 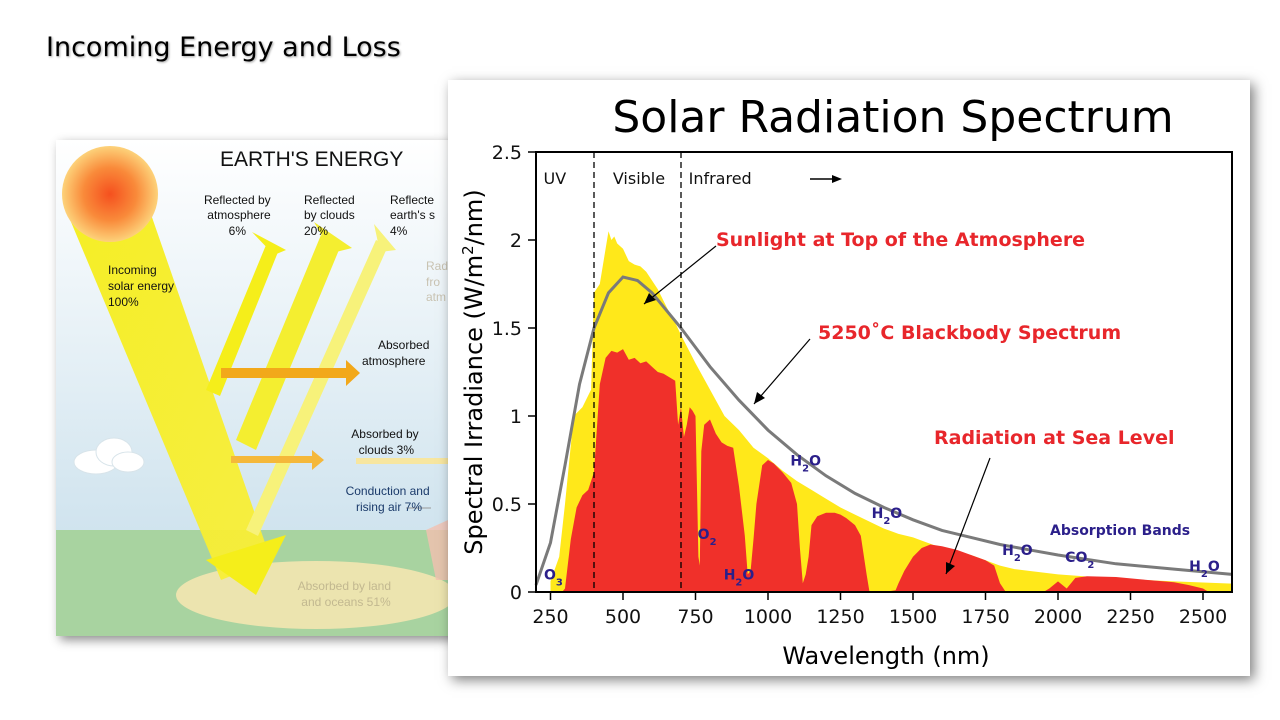 What do you see at coordinates (1203, 617) in the screenshot?
I see `x-tick-label: 2500` at bounding box center [1203, 617].